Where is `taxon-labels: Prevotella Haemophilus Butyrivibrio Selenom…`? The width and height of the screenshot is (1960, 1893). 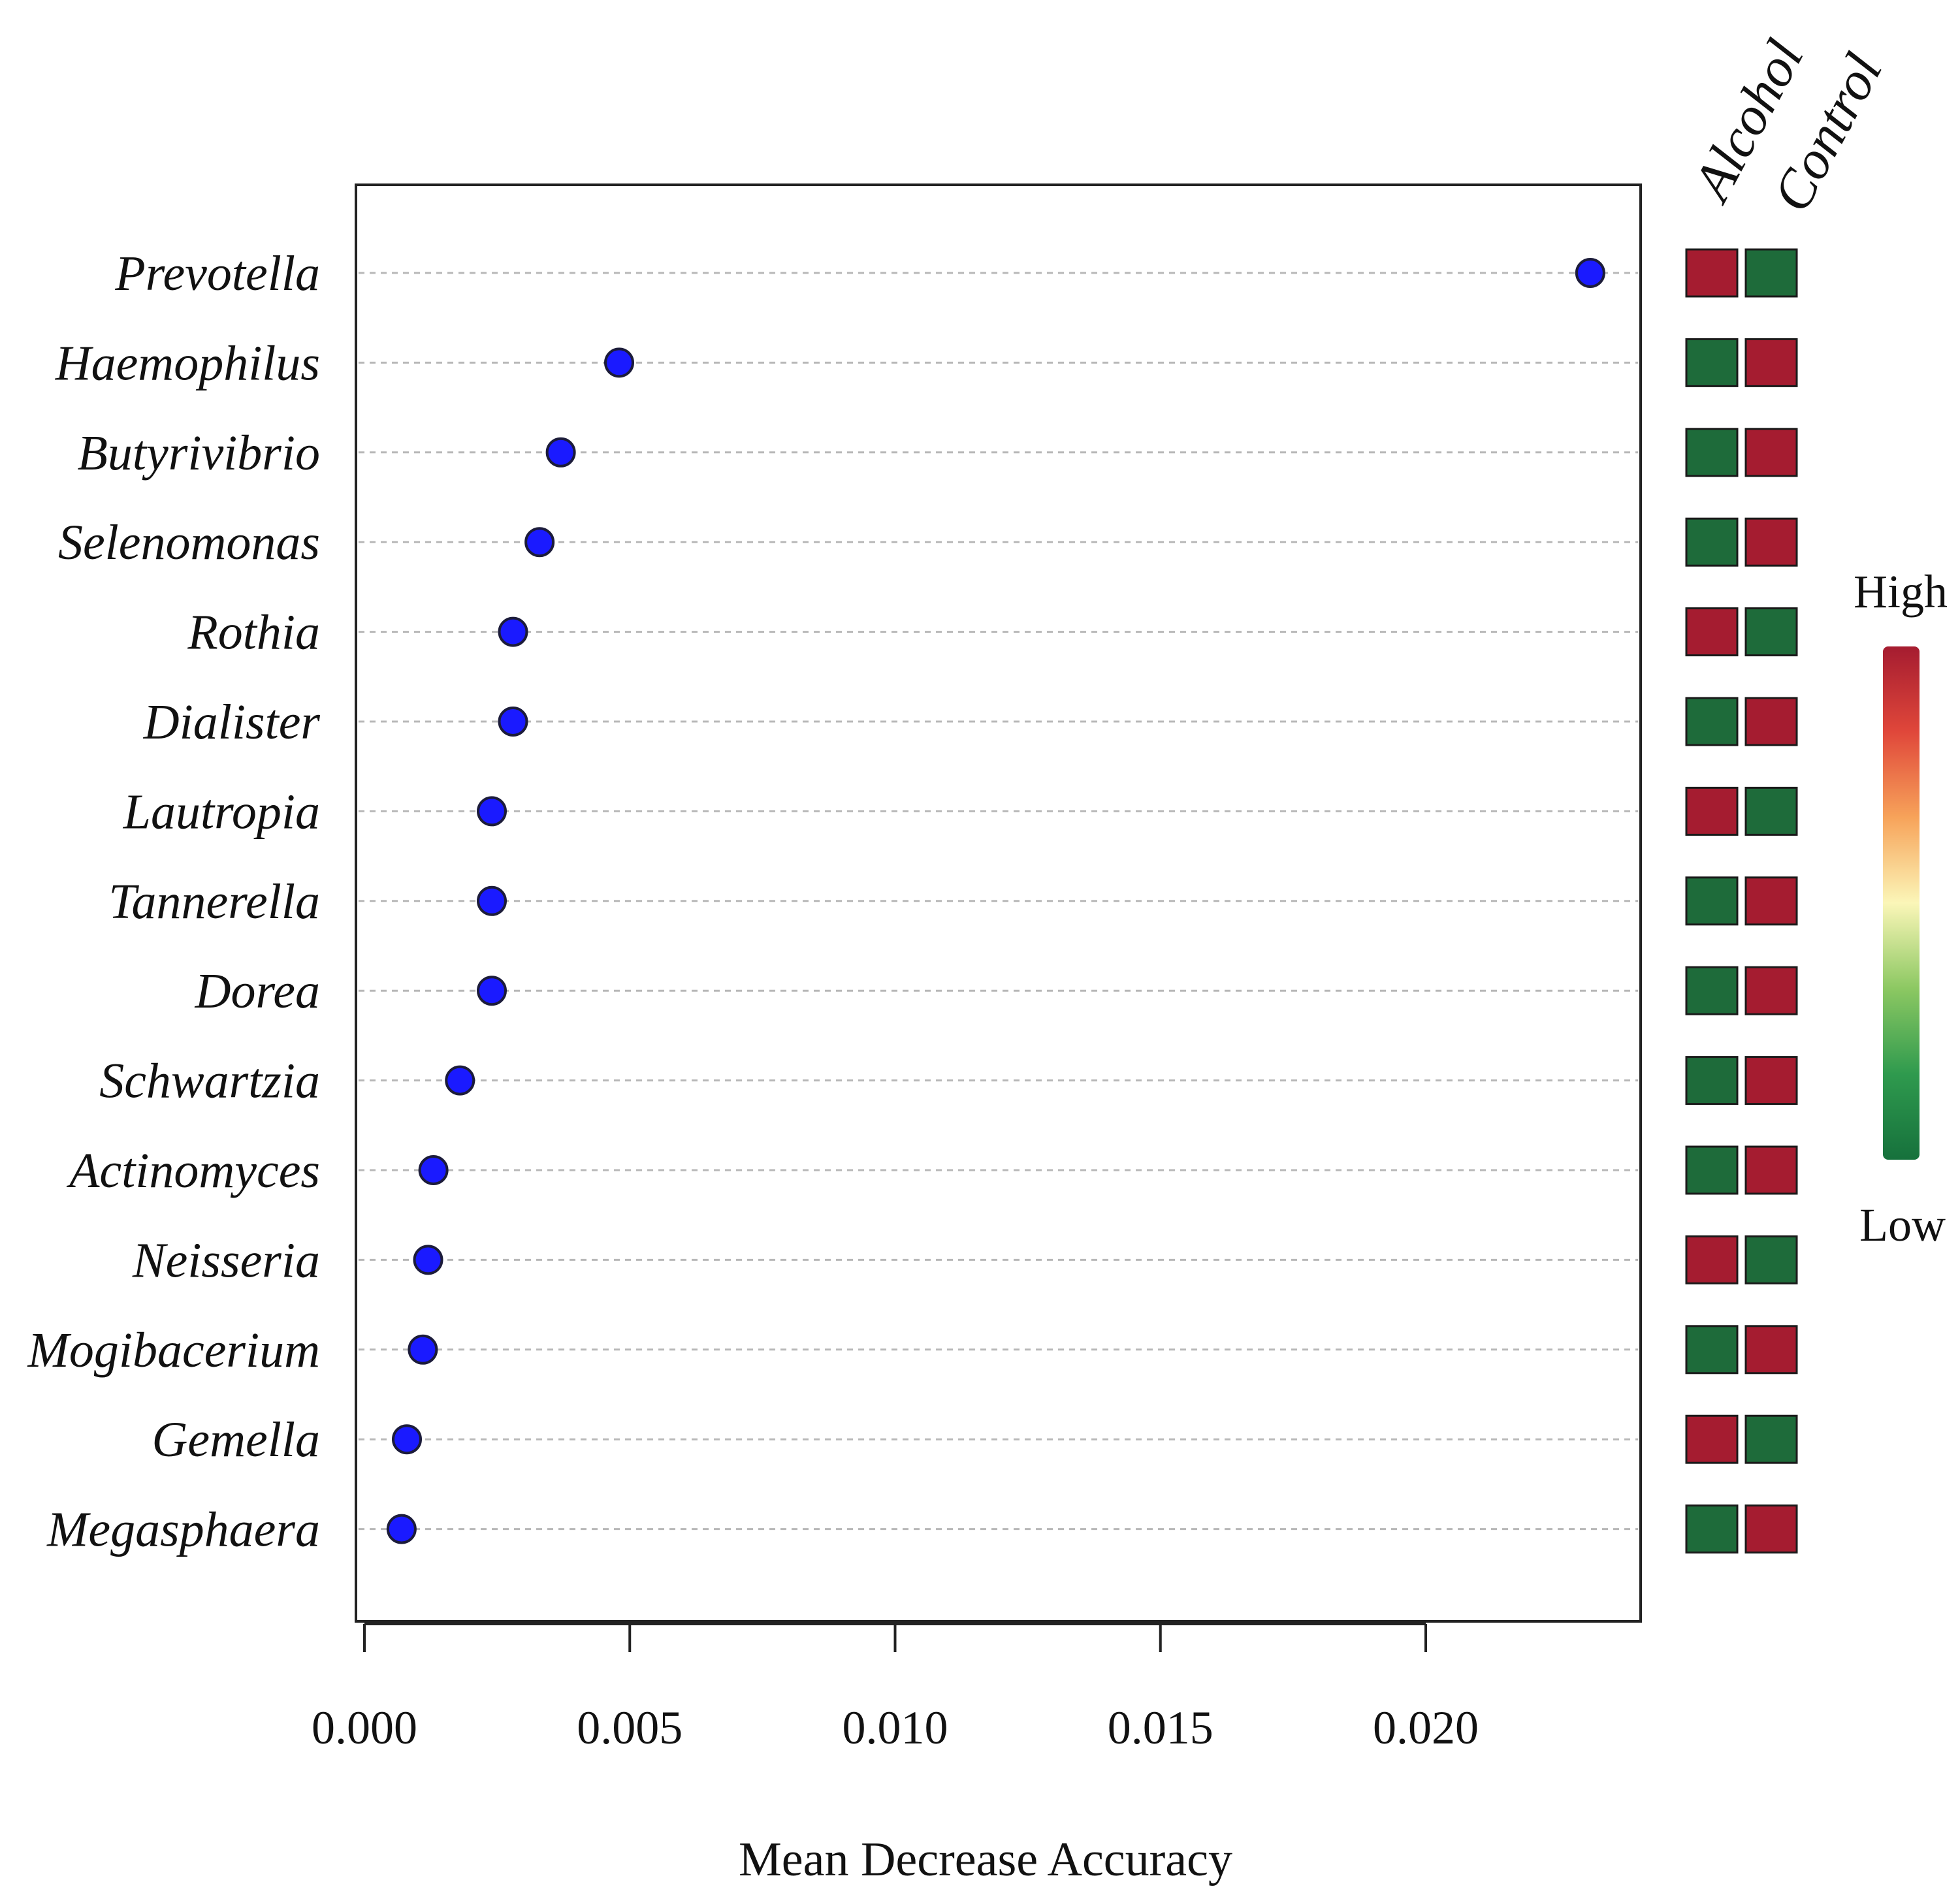
taxon-labels: Prevotella Haemophilus Butyrivibrio Selenom… is located at coordinates (174, 901).